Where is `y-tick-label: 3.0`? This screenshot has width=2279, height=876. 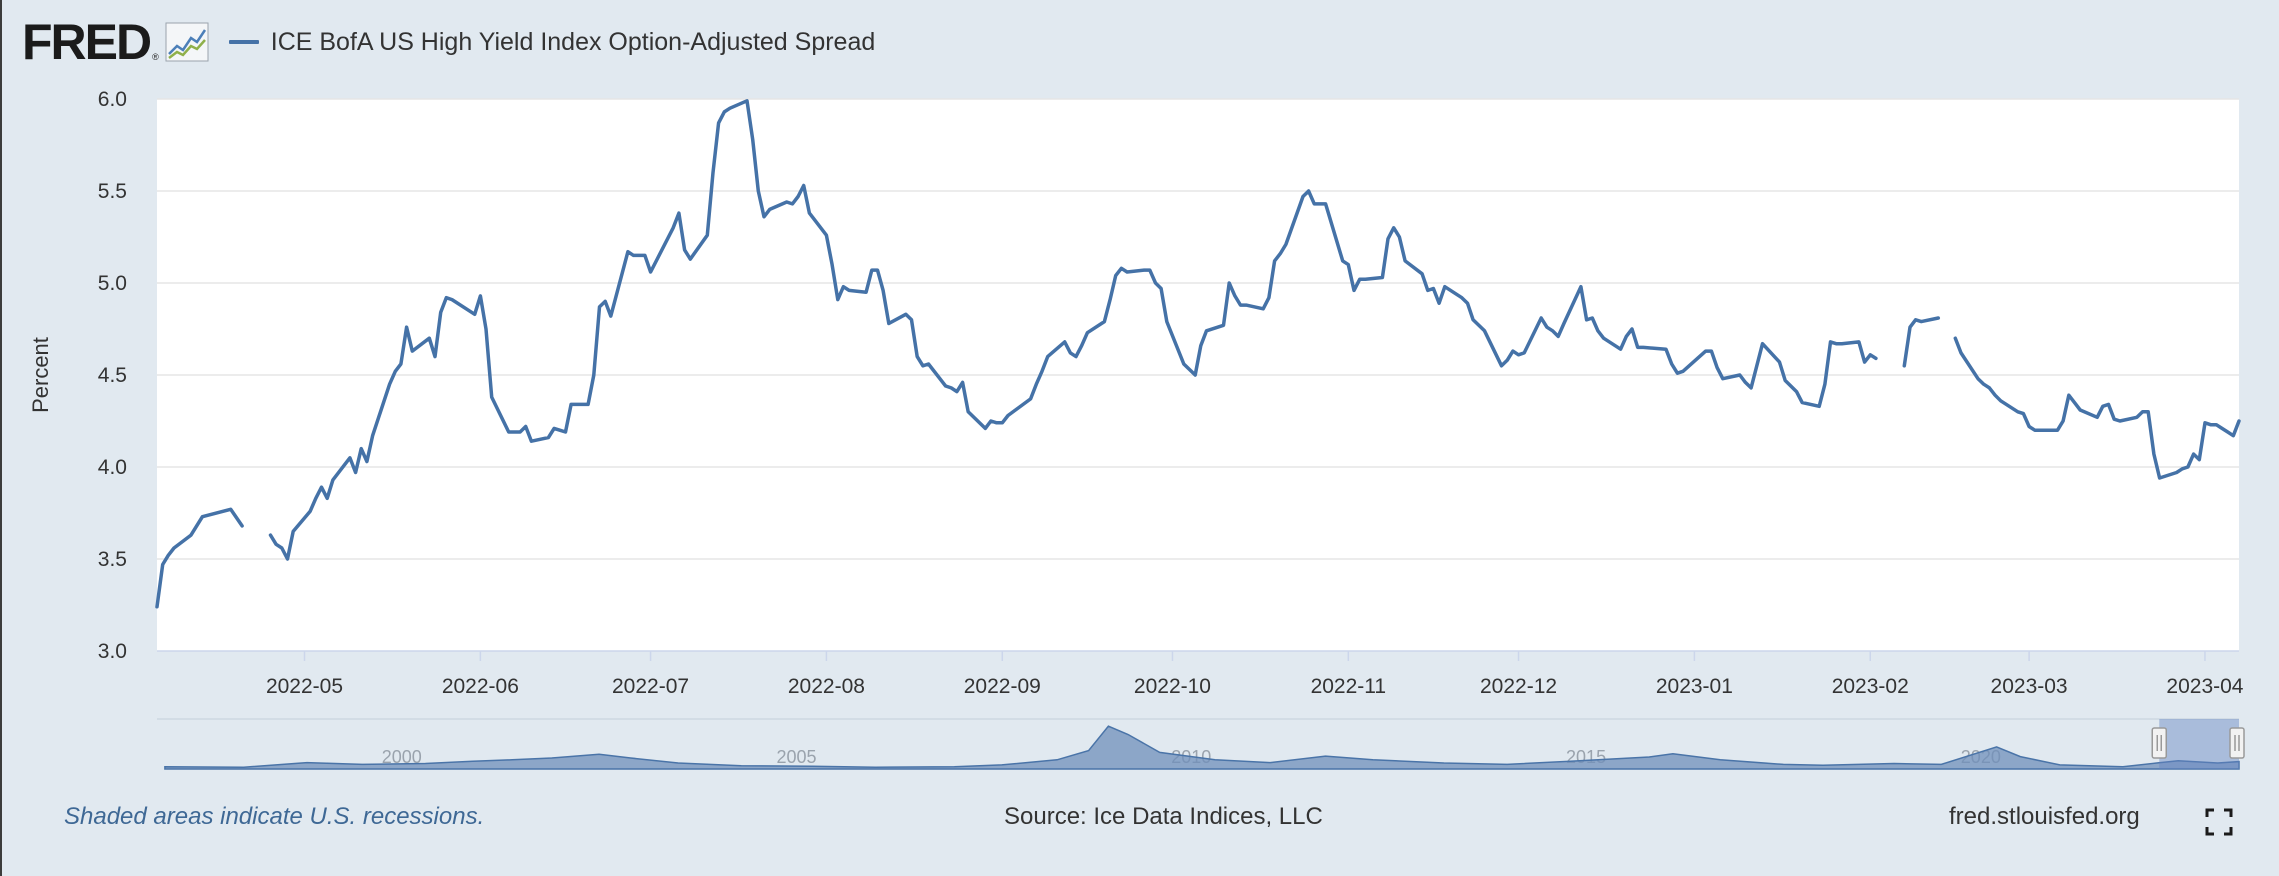
y-tick-label: 3.0 is located at coordinates (112, 651).